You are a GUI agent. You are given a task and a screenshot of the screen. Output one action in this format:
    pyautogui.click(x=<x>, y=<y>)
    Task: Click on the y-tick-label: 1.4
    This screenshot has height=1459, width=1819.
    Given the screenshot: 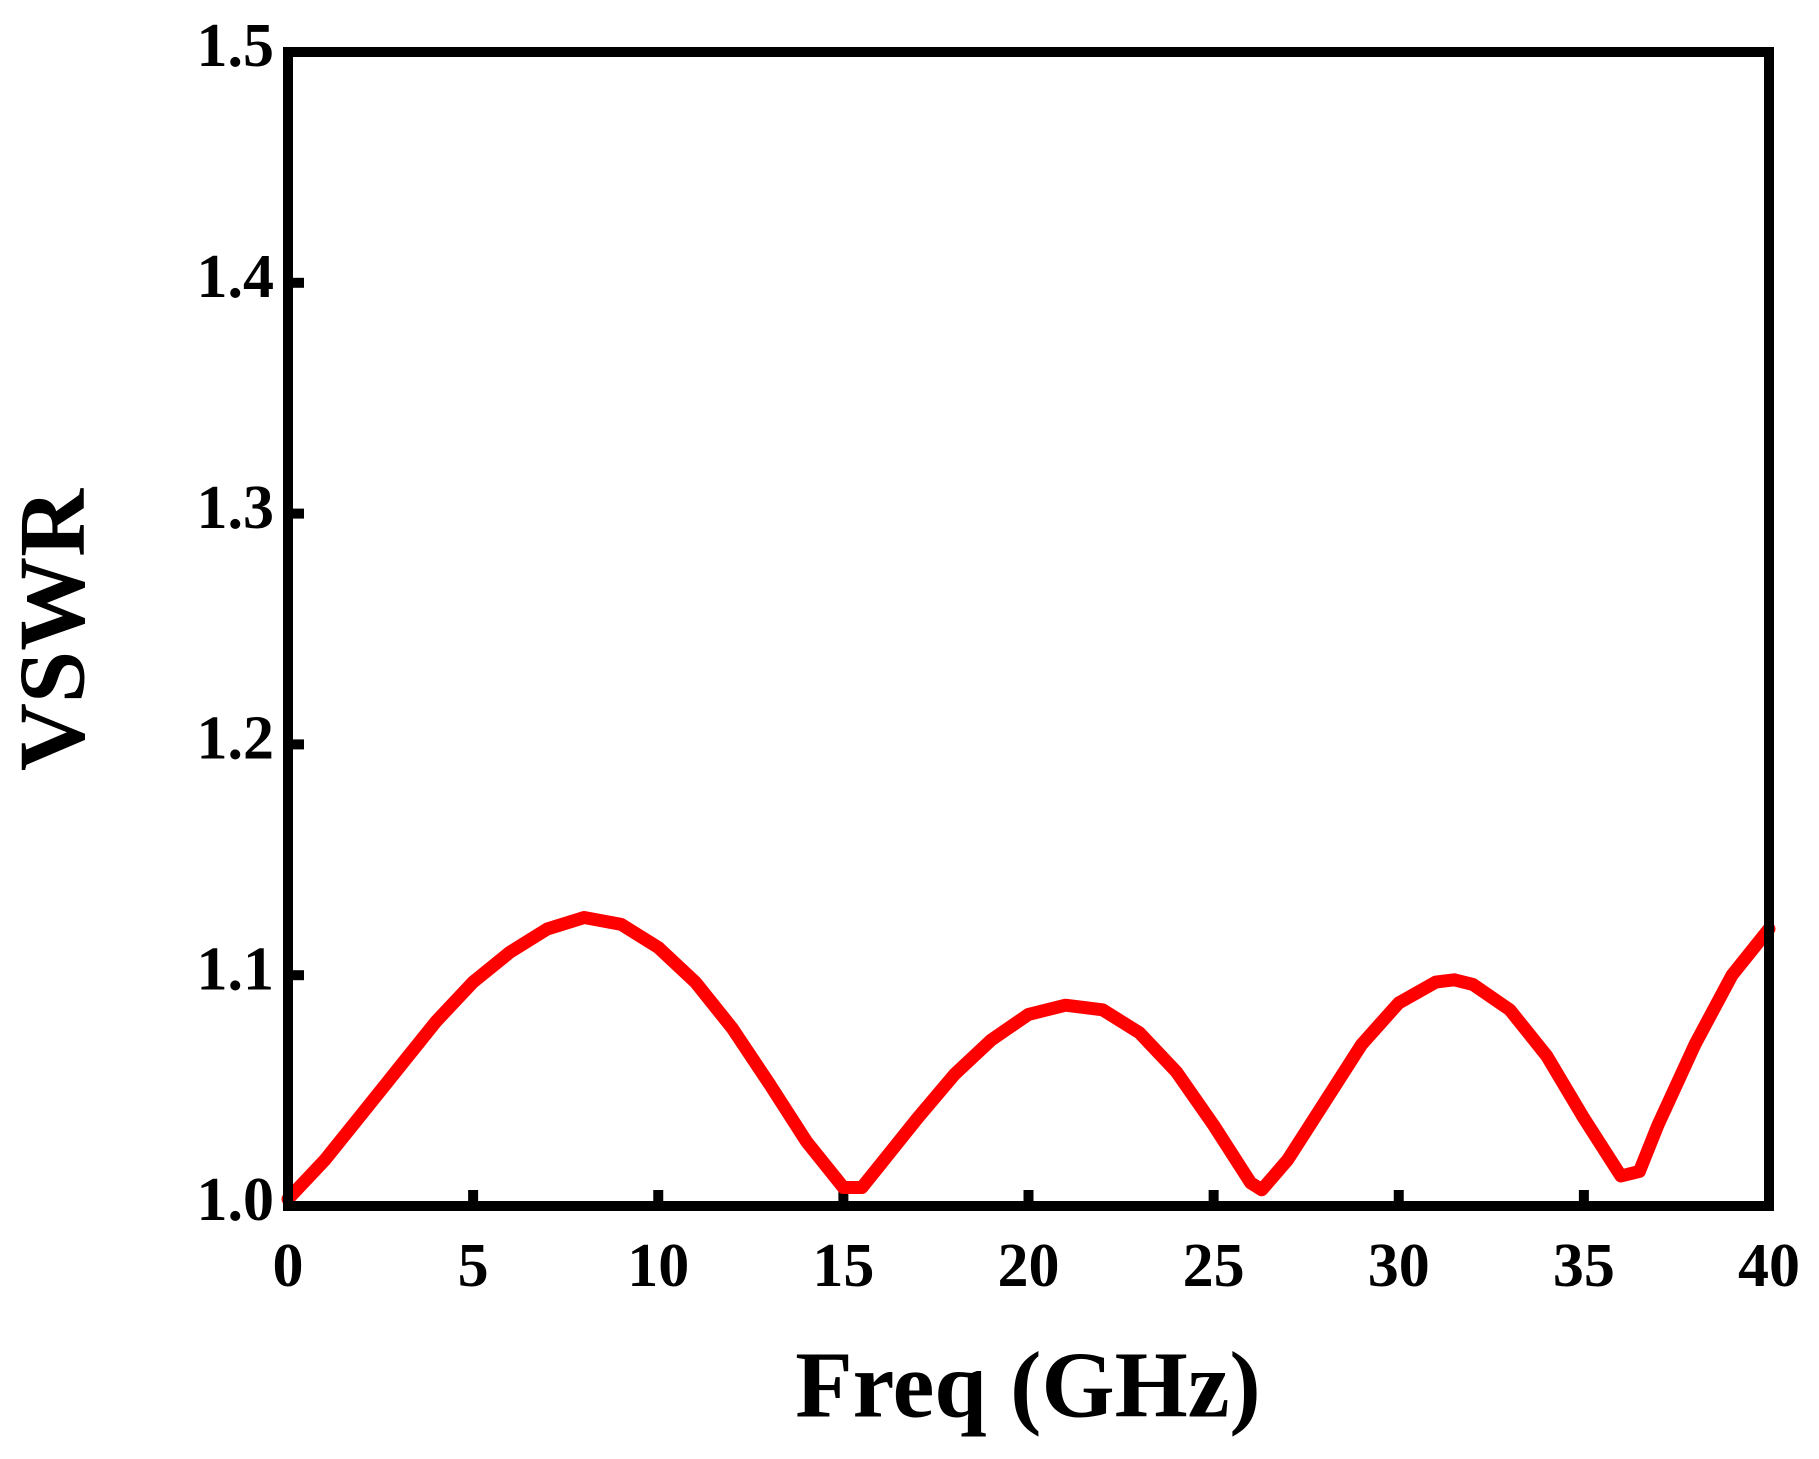 What is the action you would take?
    pyautogui.click(x=236, y=277)
    